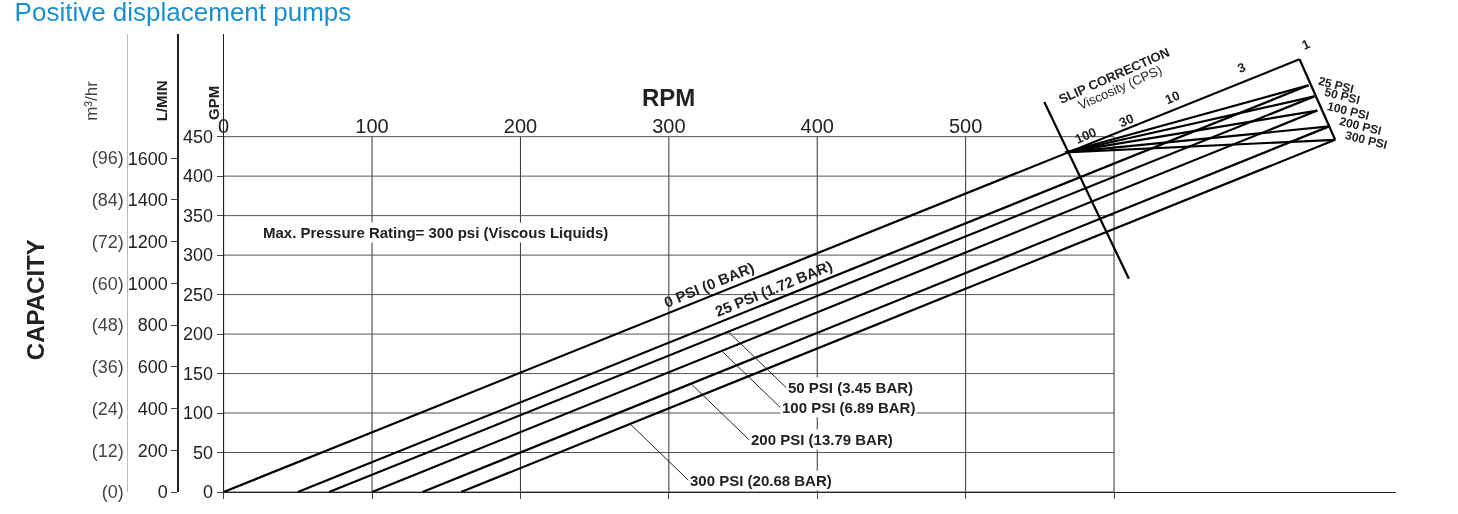  What do you see at coordinates (107, 158) in the screenshot?
I see `y3-tick-label: (96)` at bounding box center [107, 158].